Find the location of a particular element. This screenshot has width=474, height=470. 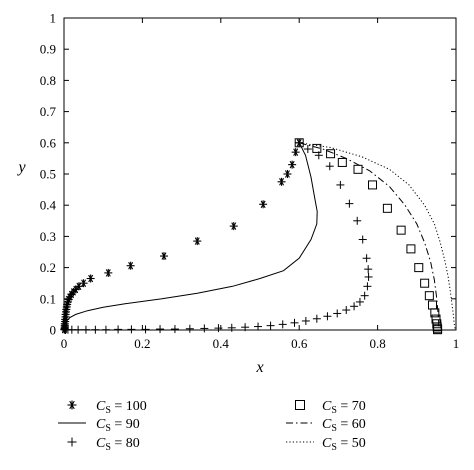

legend-item-2: CS = 80 is located at coordinates (103, 444).